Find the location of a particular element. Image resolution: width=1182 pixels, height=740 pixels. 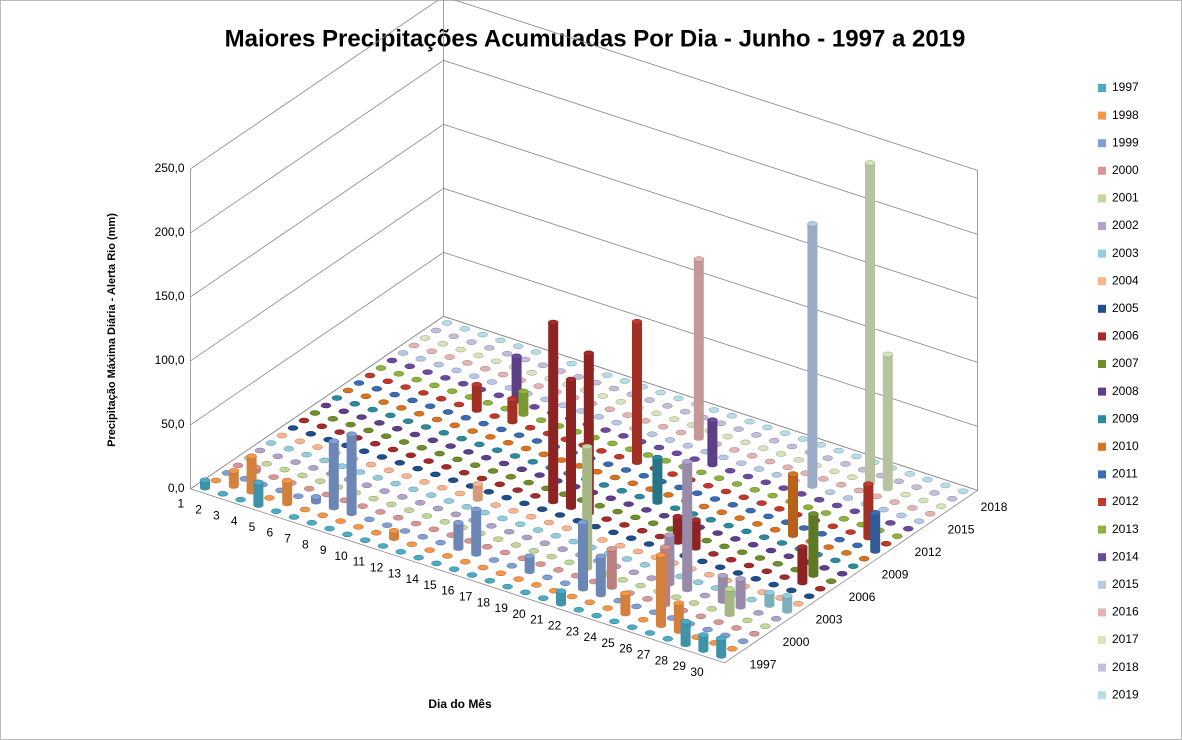

legend-label: 2001 is located at coordinates (1125, 198).